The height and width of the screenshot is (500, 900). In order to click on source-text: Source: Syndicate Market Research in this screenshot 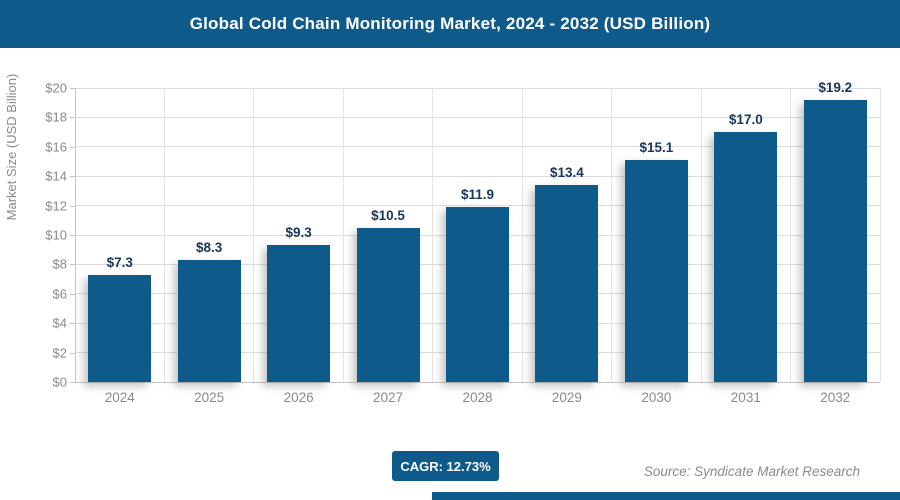, I will do `click(751, 471)`.